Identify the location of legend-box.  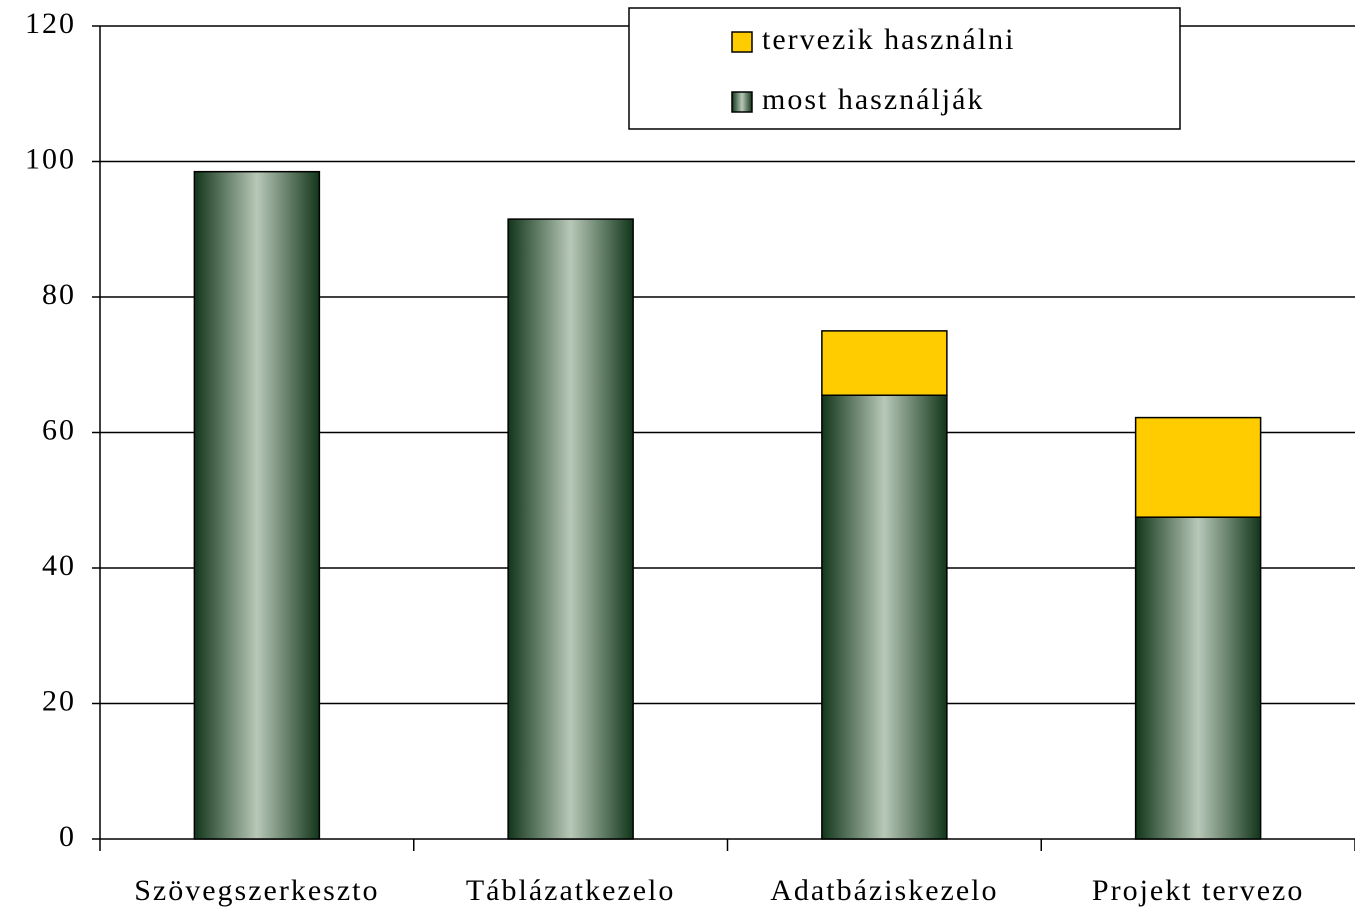
(904, 68).